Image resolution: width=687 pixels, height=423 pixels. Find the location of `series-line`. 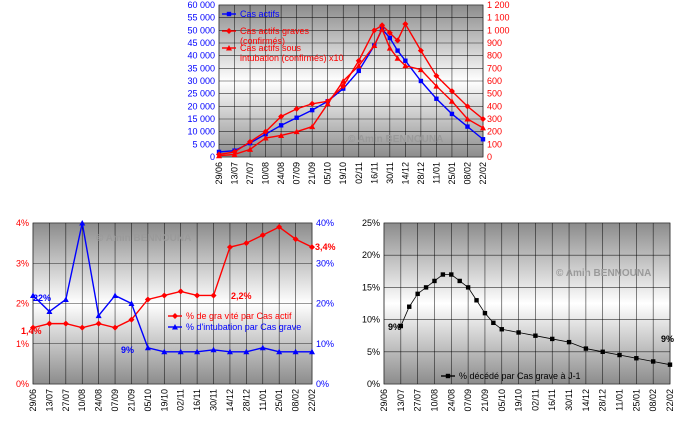

series-line is located at coordinates (172, 277).